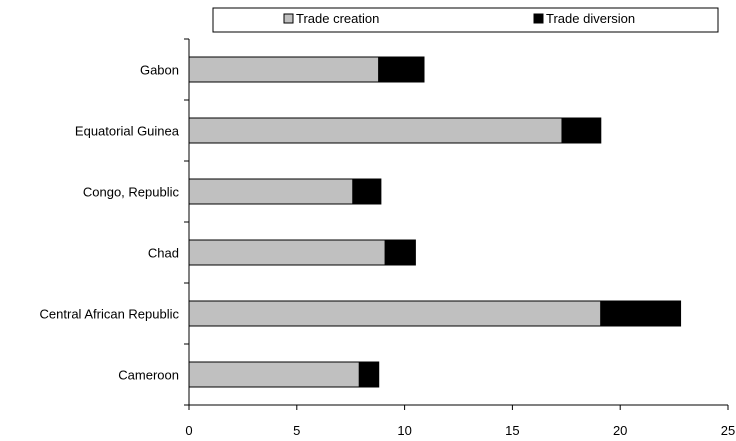 Image resolution: width=736 pixels, height=441 pixels. Describe the element at coordinates (288, 18) in the screenshot. I see `legend-swatch-trade-creation` at that location.